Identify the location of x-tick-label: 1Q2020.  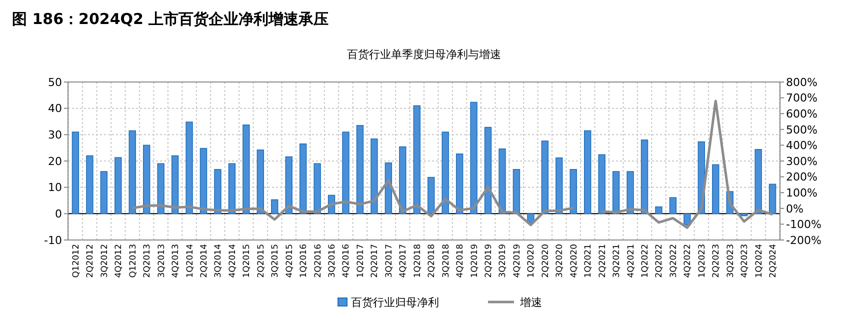
(531, 261).